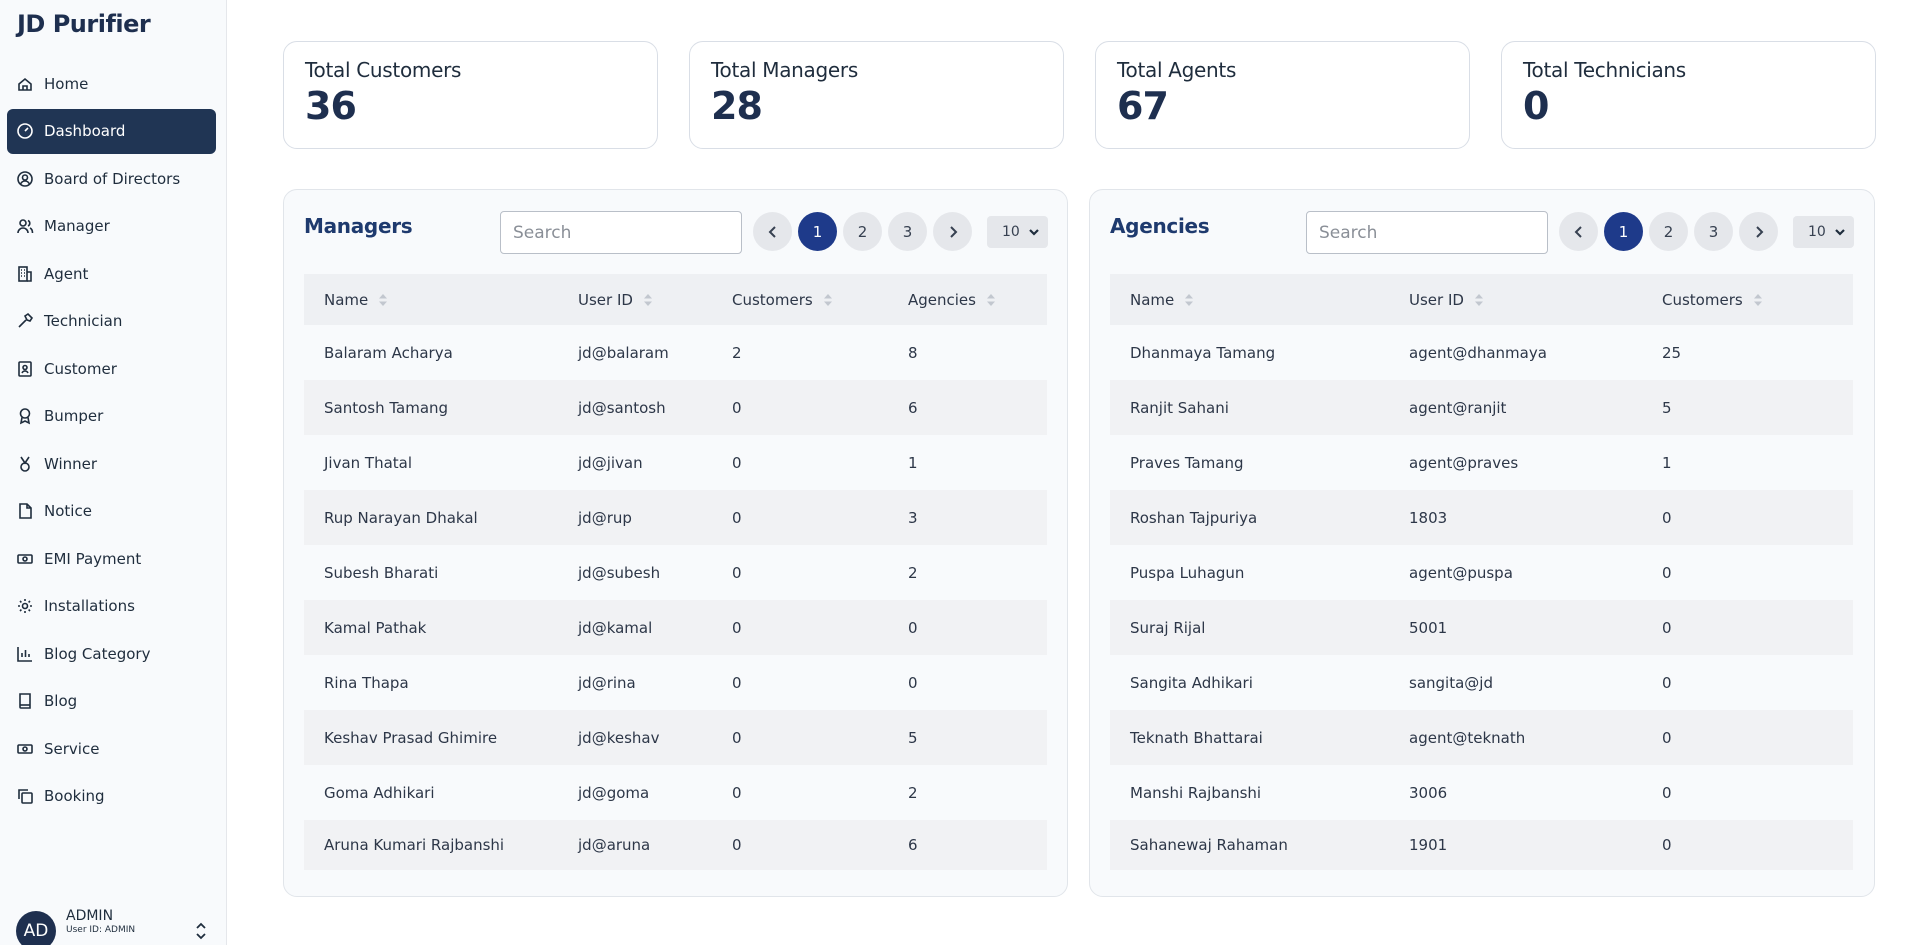 This screenshot has width=1916, height=945. I want to click on table-row: Teknath Bhattarai agent@teknath 0, so click(1481, 737).